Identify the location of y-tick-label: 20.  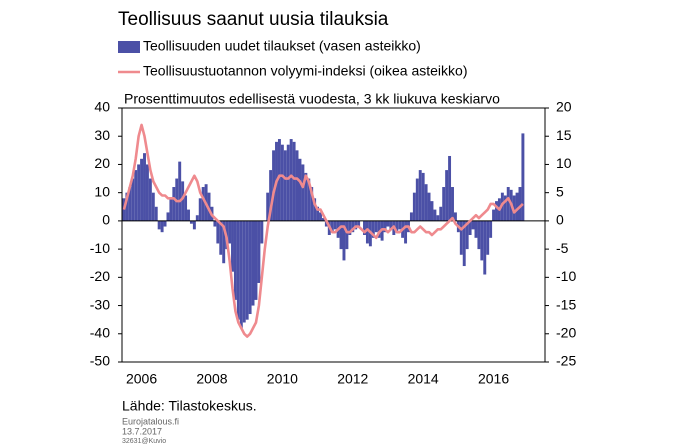
(102, 163).